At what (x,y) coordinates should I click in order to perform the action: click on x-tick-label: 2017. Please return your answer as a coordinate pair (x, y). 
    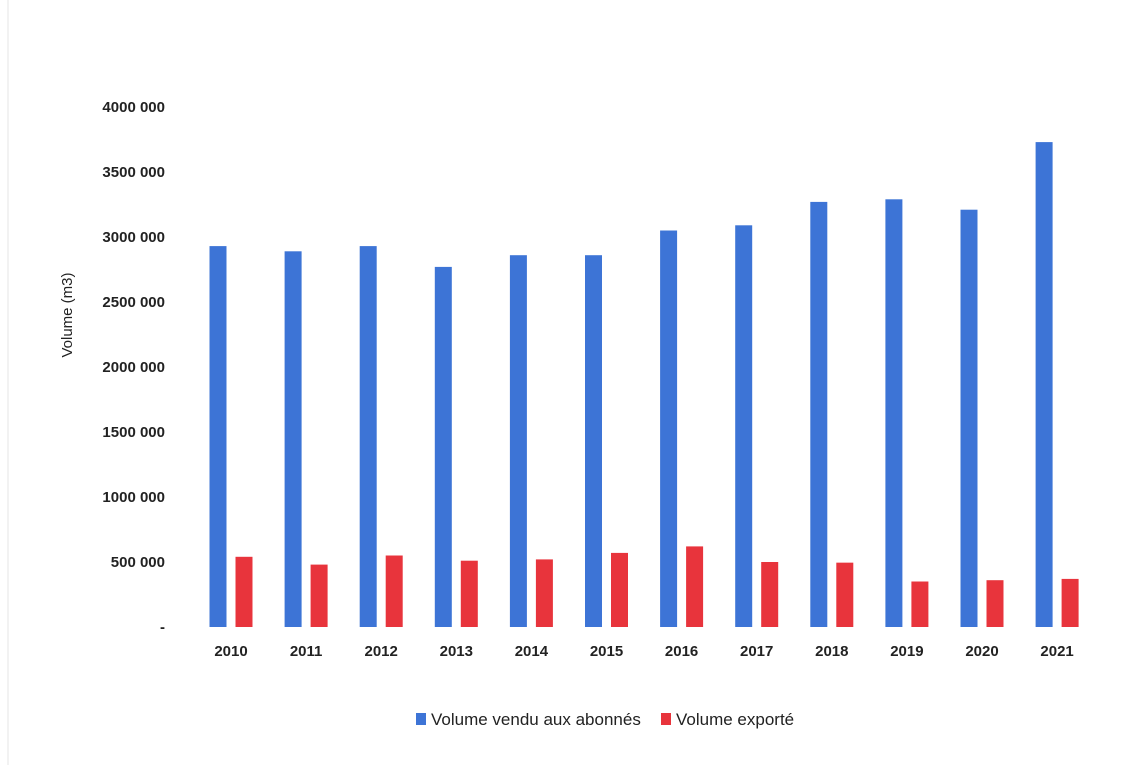
    Looking at the image, I should click on (756, 651).